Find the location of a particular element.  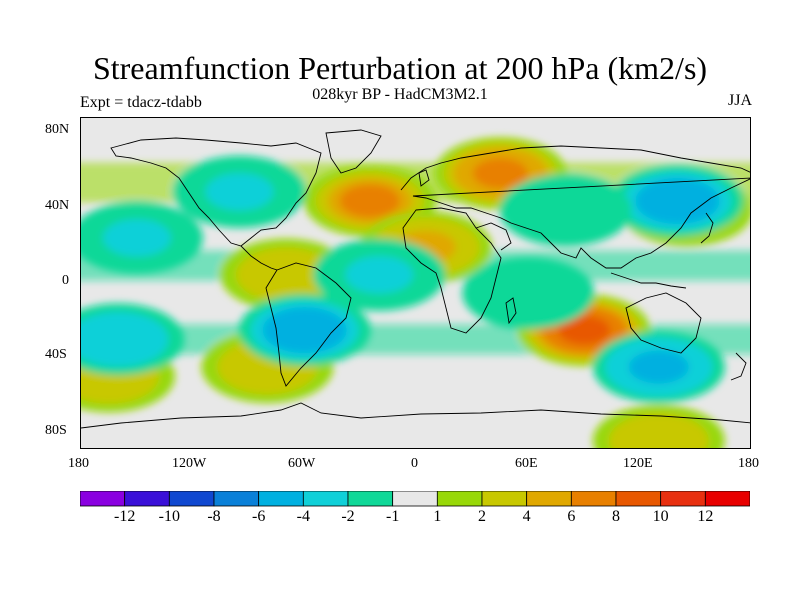

colorbar-label: -12 is located at coordinates (124, 516).